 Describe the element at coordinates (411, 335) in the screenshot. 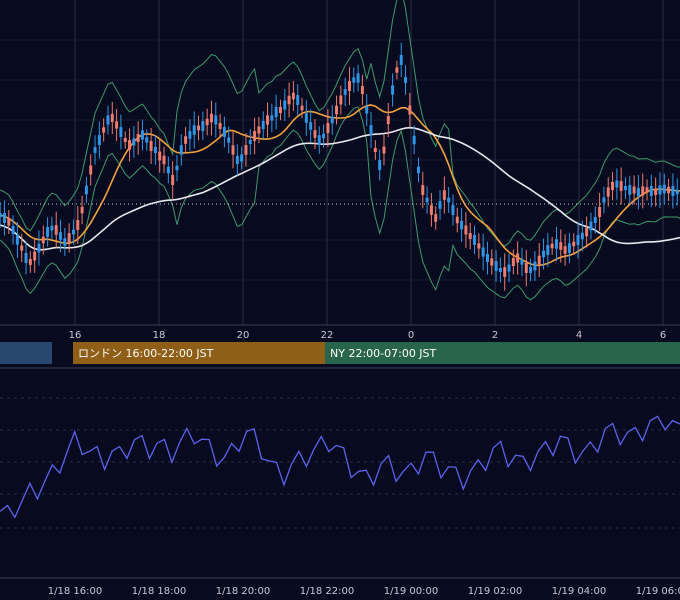

I see `price-x-tick-label: 0` at that location.